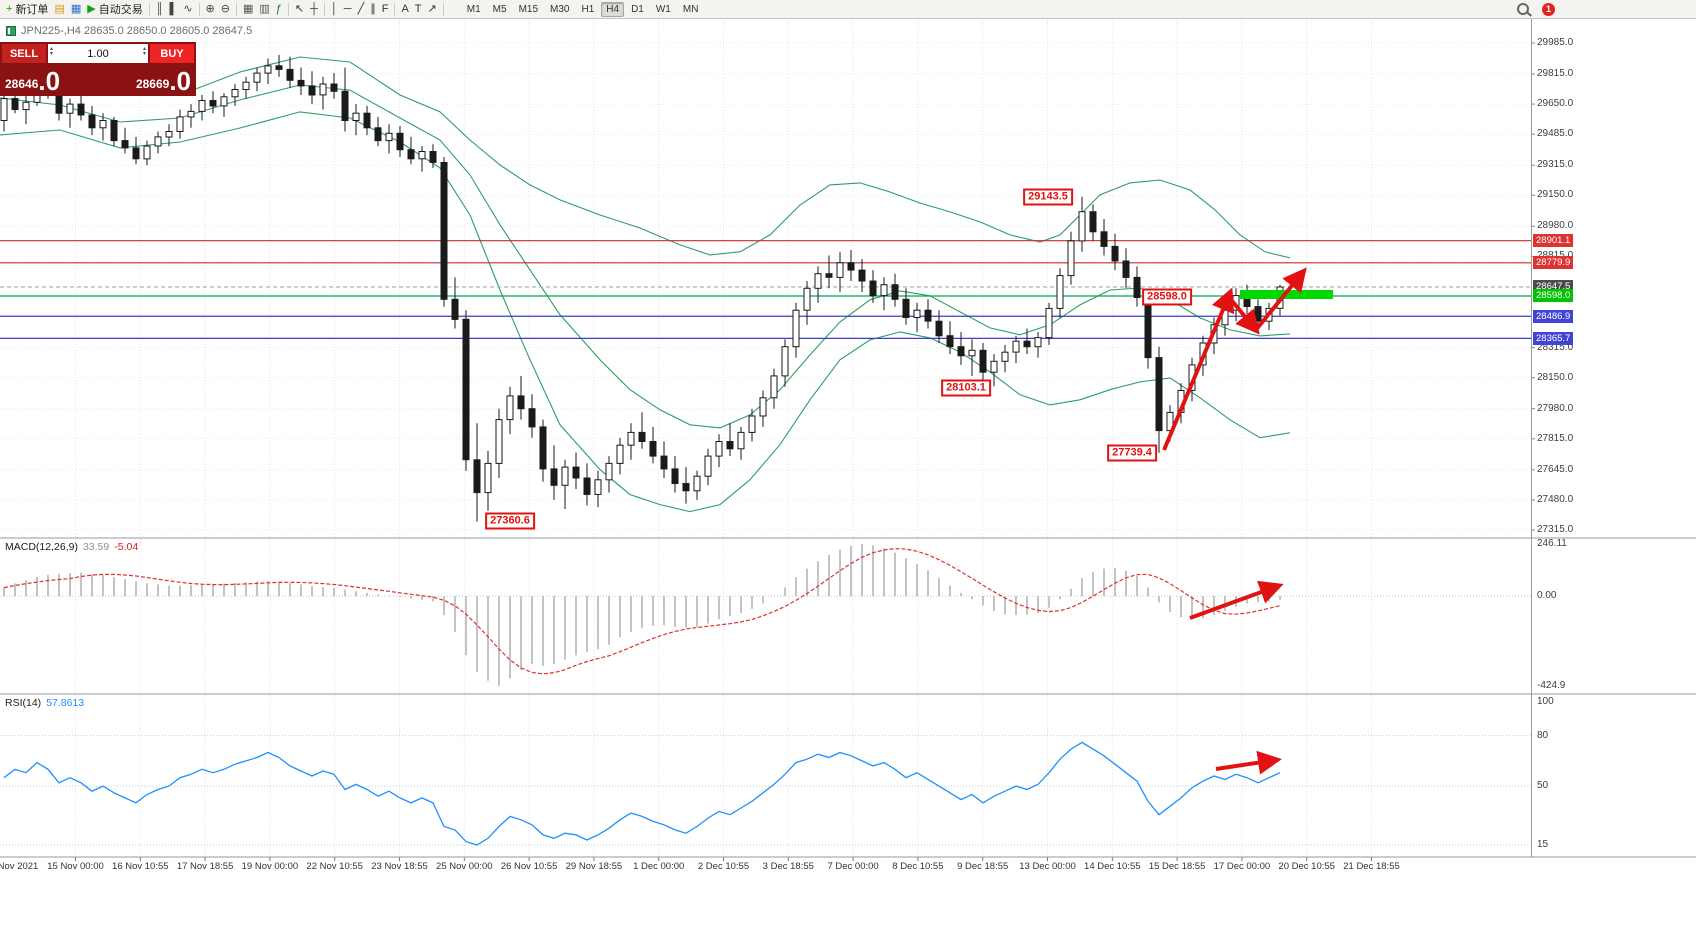  I want to click on channel-icon: ∥, so click(373, 9).